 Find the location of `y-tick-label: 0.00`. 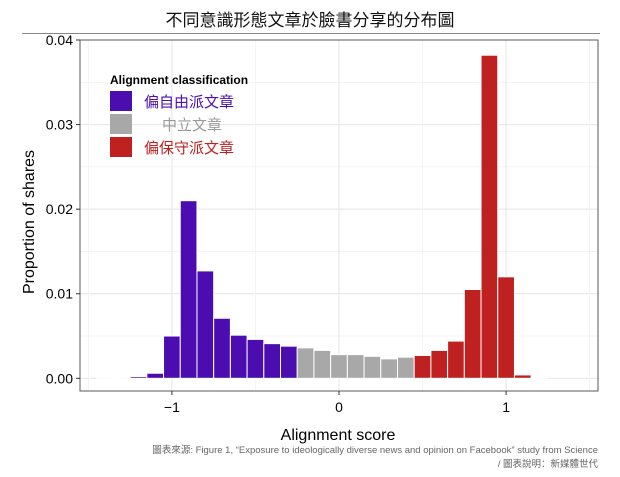

y-tick-label: 0.00 is located at coordinates (59, 378).